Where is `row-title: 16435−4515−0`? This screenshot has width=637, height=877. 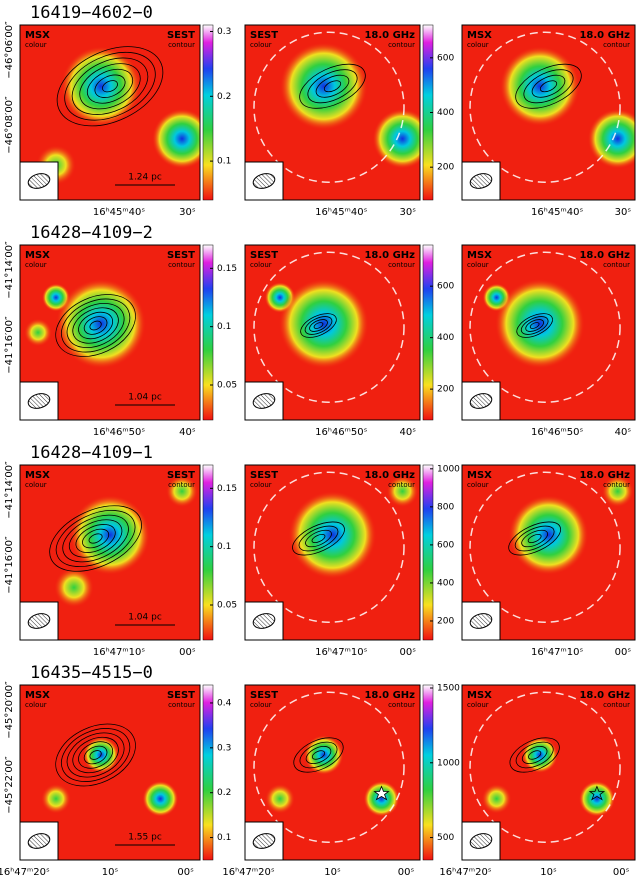
row-title: 16435−4515−0 is located at coordinates (91, 673).